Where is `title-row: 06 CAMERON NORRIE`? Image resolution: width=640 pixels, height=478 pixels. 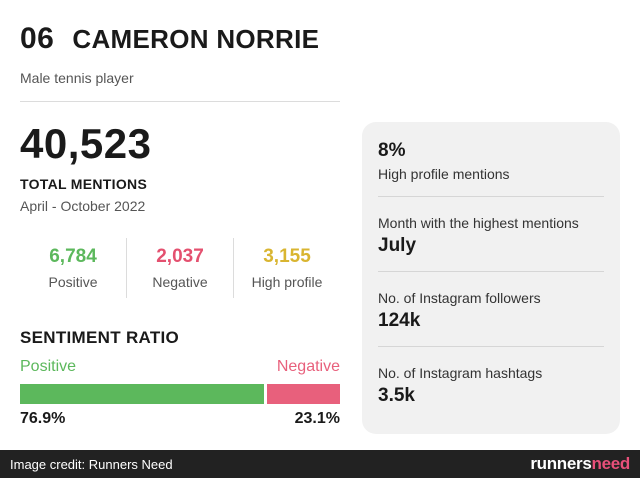
title-row: 06 CAMERON NORRIE is located at coordinates (320, 39).